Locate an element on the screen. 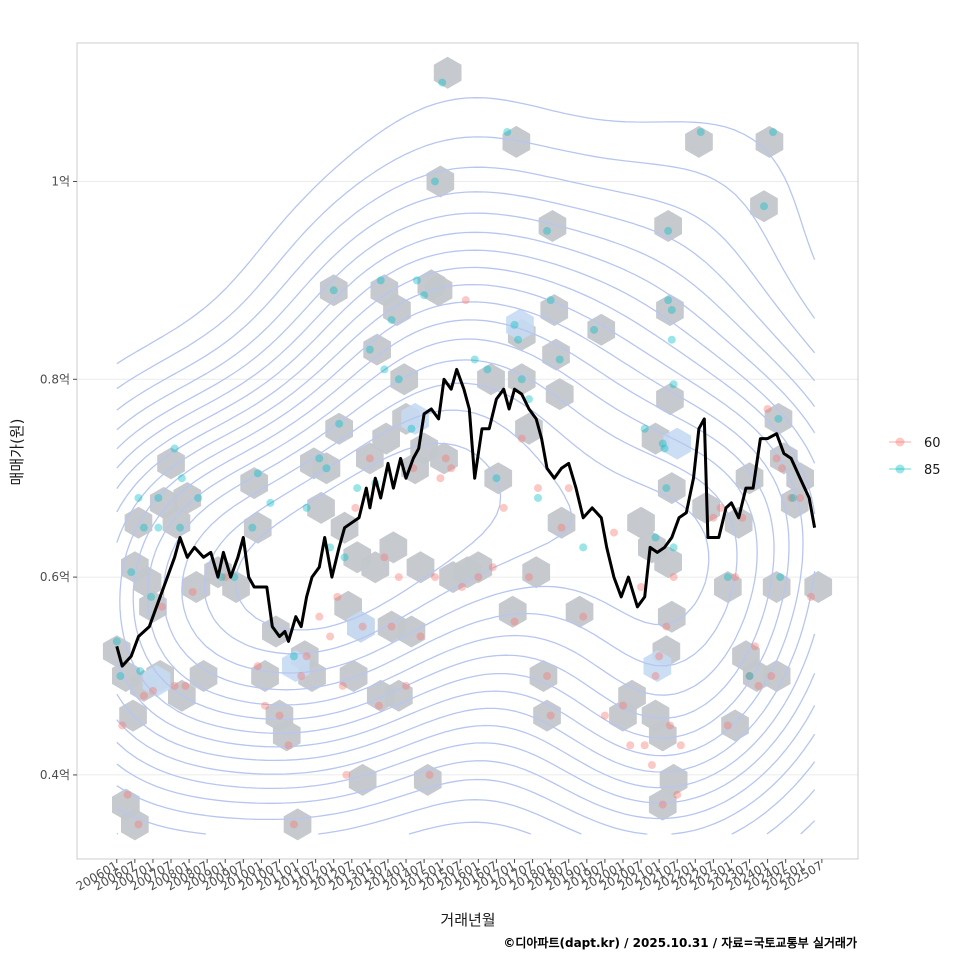 Image resolution: width=960 pixels, height=960 pixels. legend-label: 60 is located at coordinates (932, 443).